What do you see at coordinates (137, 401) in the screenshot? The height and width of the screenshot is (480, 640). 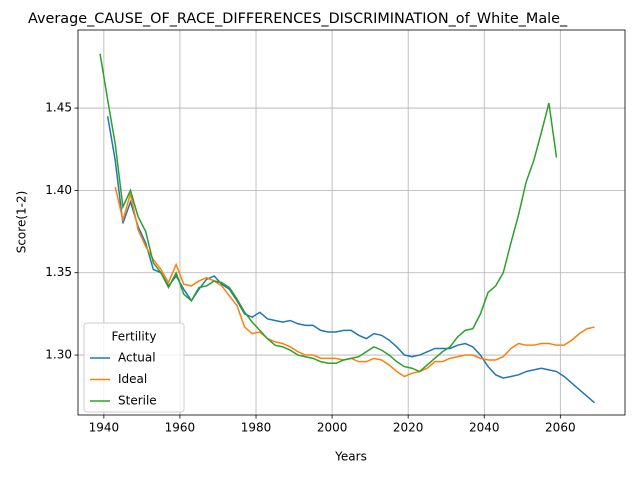 I see `legend-label: Sterile` at bounding box center [137, 401].